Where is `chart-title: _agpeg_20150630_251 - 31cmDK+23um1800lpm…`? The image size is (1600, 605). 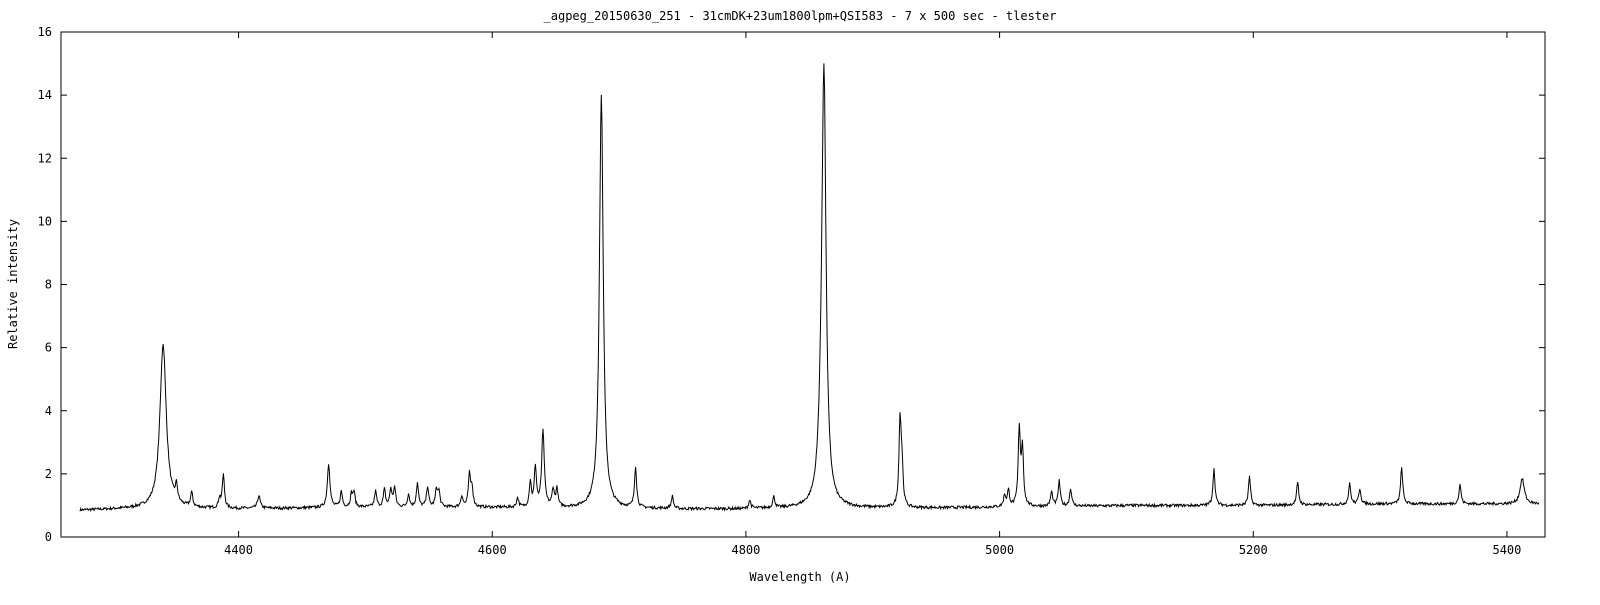 chart-title: _agpeg_20150630_251 - 31cmDK+23um1800lpm… is located at coordinates (800, 16).